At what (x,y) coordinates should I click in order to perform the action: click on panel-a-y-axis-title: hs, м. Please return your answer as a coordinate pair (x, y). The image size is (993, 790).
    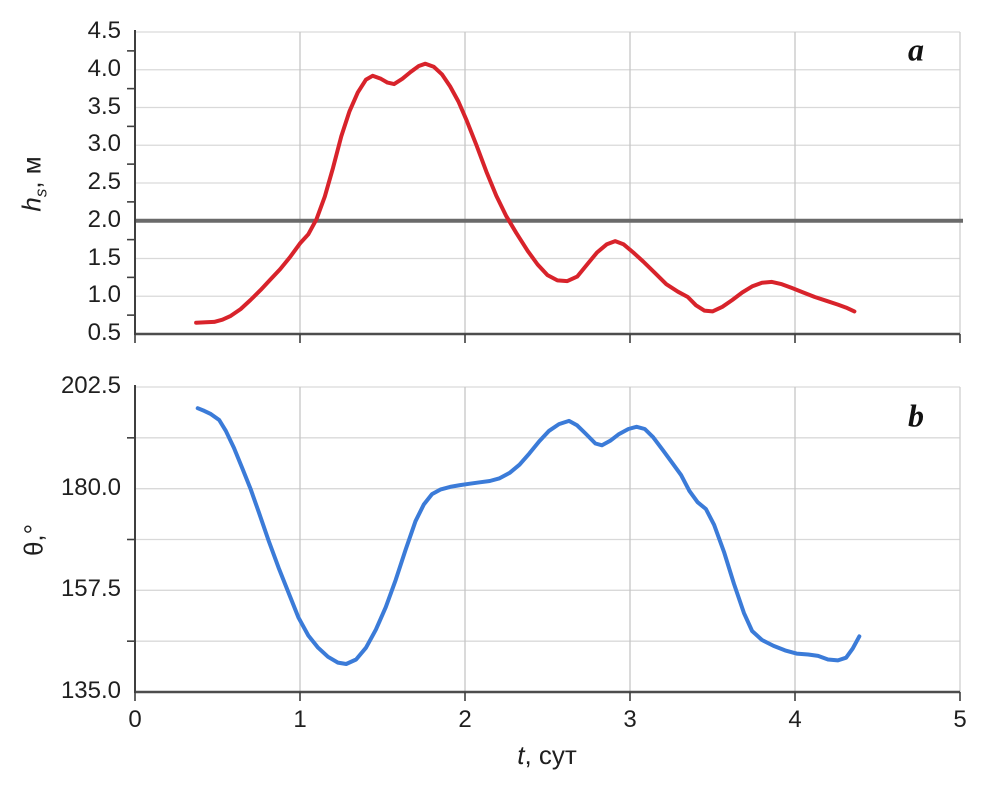
    Looking at the image, I should click on (33, 183).